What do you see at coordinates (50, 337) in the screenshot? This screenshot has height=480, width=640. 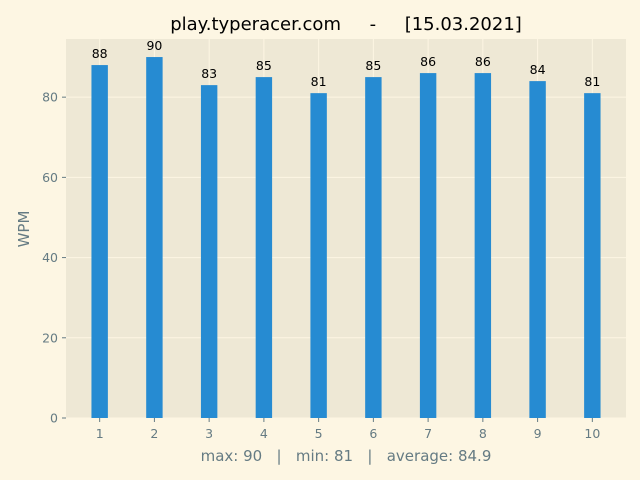 I see `y-tick-label: 20` at bounding box center [50, 337].